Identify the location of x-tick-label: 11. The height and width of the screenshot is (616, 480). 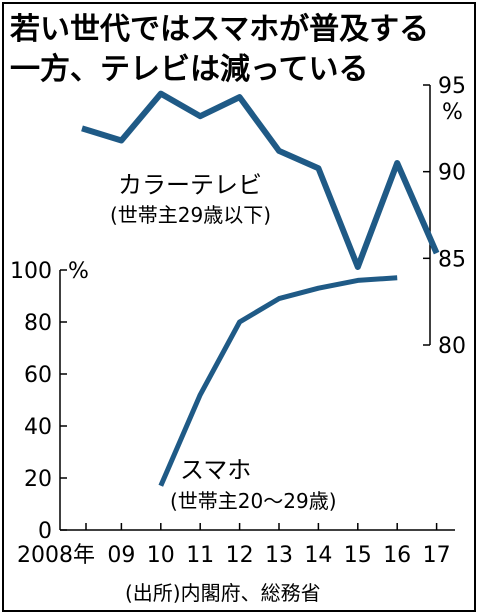
(200, 555).